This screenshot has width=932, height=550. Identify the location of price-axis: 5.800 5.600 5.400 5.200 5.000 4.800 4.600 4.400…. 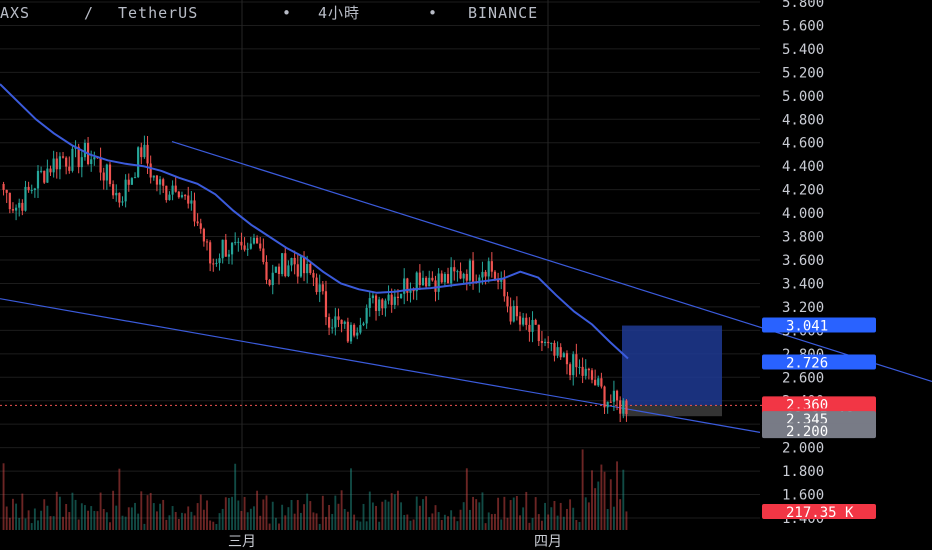
(803, 263).